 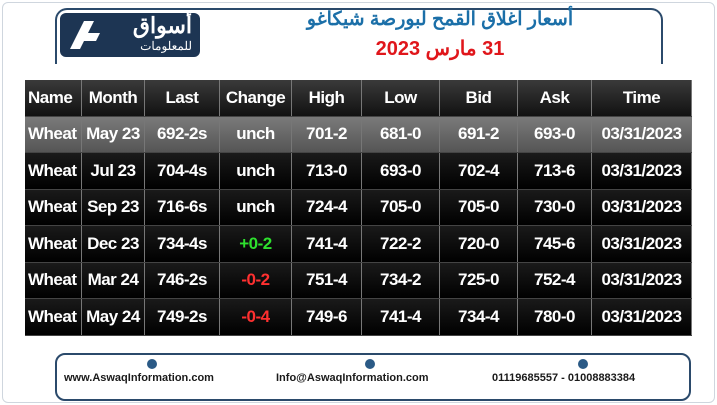 I want to click on table-cell: 716-6s, so click(x=182, y=207).